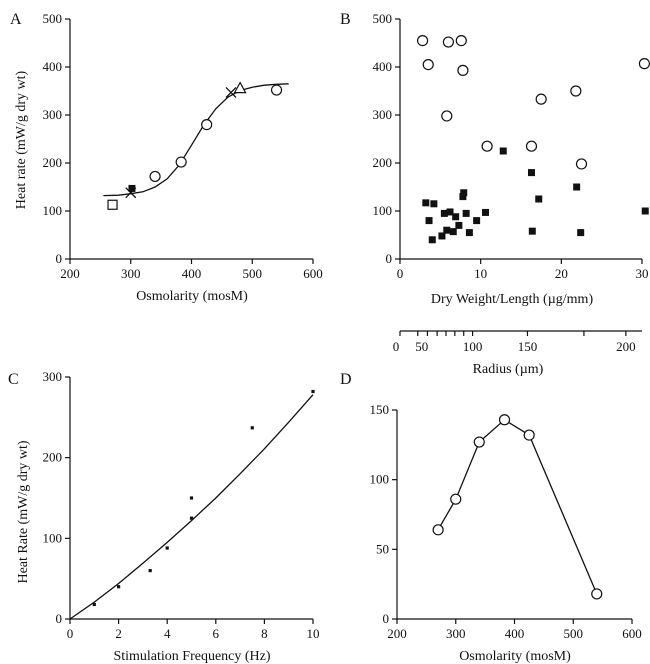  What do you see at coordinates (240, 87) in the screenshot?
I see `data-point-open-triangle` at bounding box center [240, 87].